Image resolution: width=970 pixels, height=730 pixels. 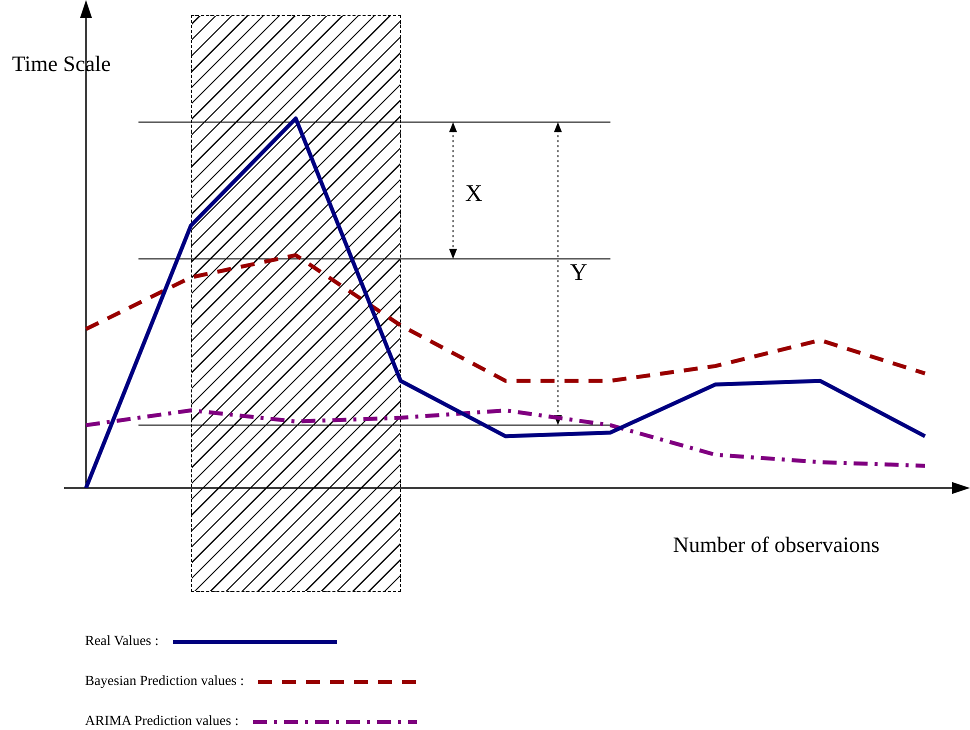 I want to click on x-axis-title: Number of observaions, so click(x=776, y=544).